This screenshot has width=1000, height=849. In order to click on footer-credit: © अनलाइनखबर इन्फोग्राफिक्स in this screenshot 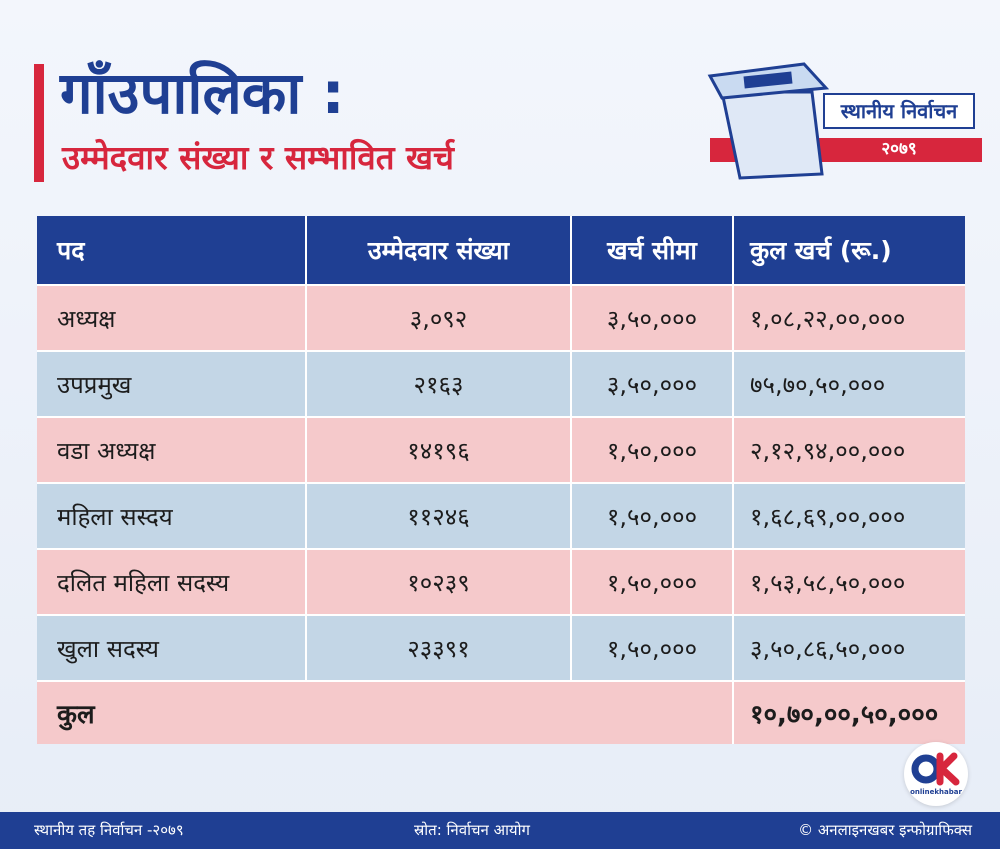, I will do `click(885, 830)`.